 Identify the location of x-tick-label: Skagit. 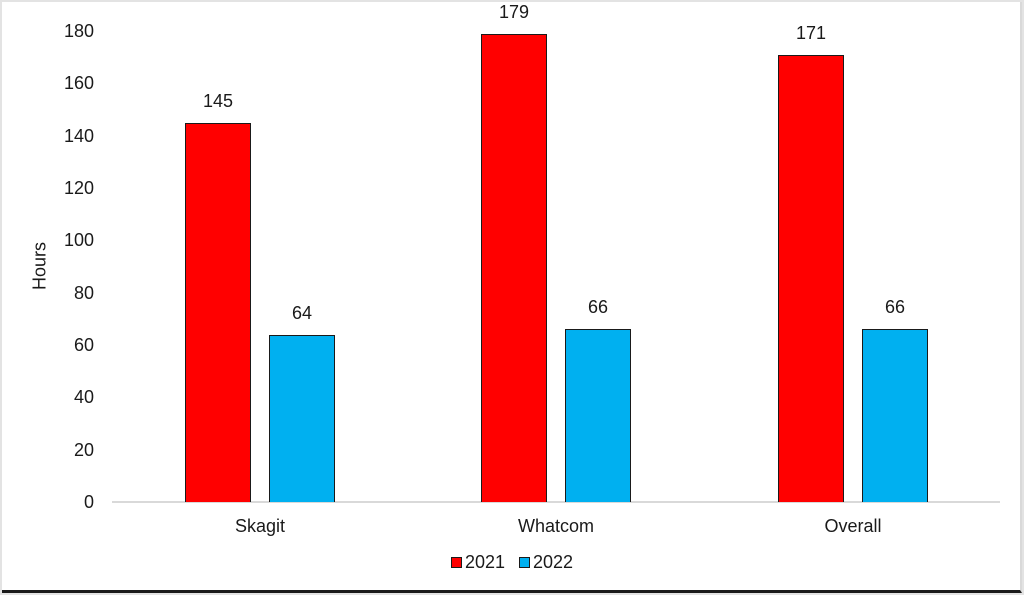
(260, 526).